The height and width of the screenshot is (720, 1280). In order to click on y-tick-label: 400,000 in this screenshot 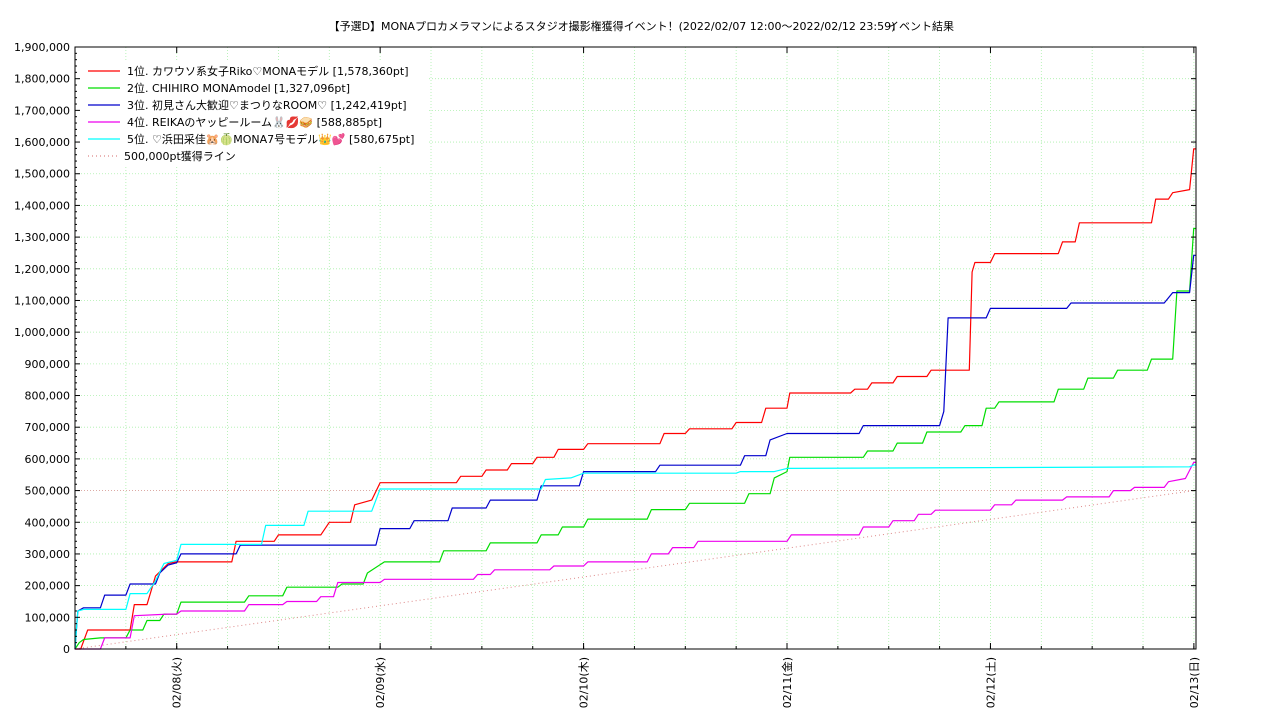, I will do `click(48, 522)`.